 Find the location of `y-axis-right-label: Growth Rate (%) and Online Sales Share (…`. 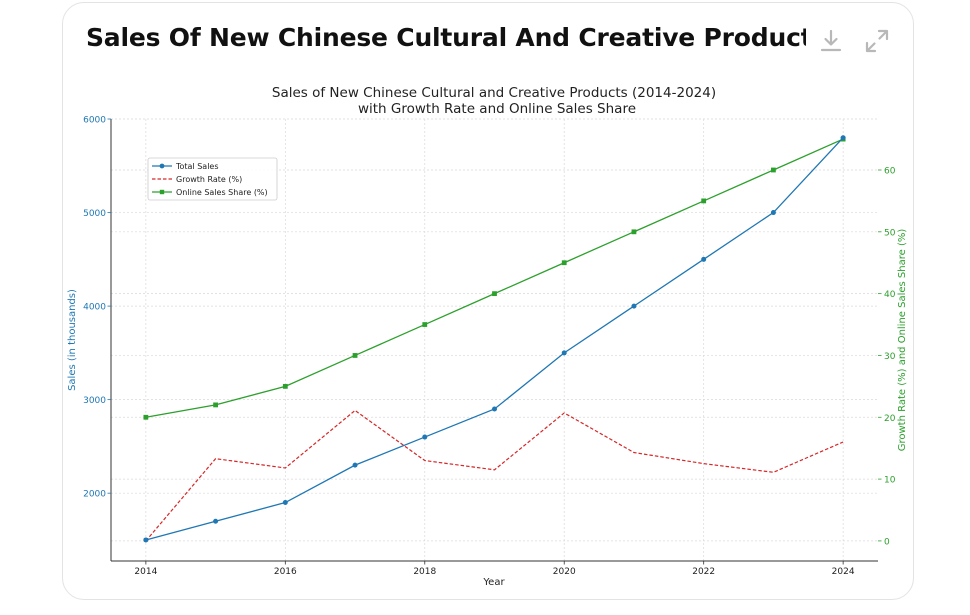

y-axis-right-label: Growth Rate (%) and Online Sales Share (… is located at coordinates (902, 340).